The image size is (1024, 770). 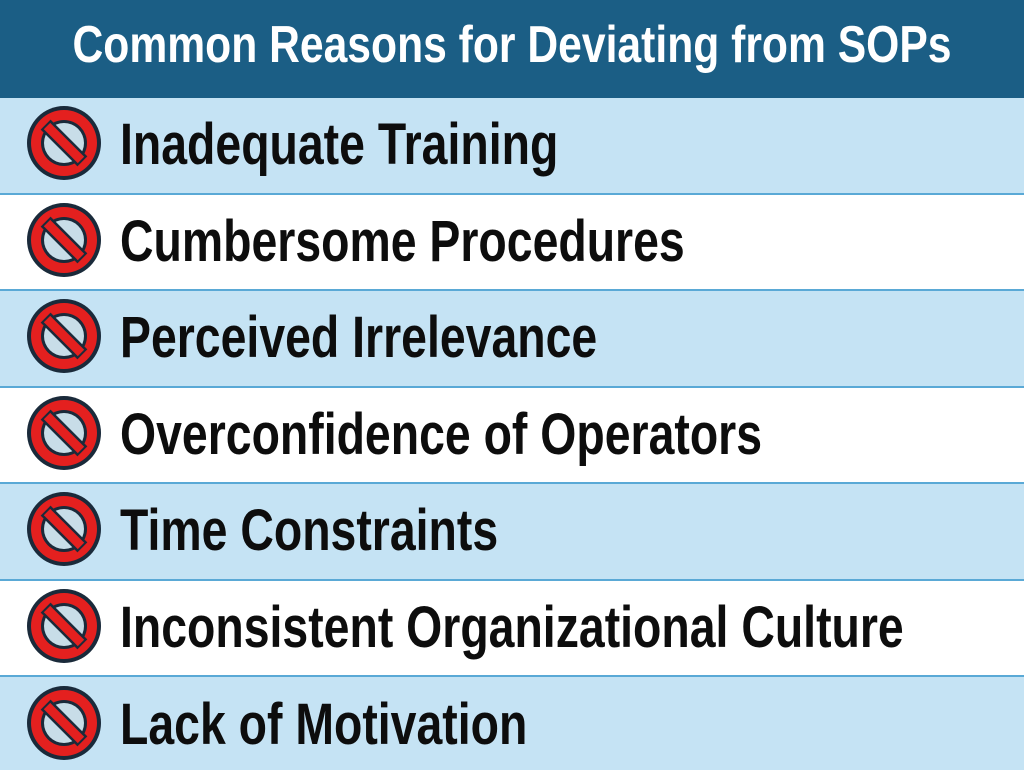 I want to click on list-item-label: Lack of Motivation, so click(x=324, y=724).